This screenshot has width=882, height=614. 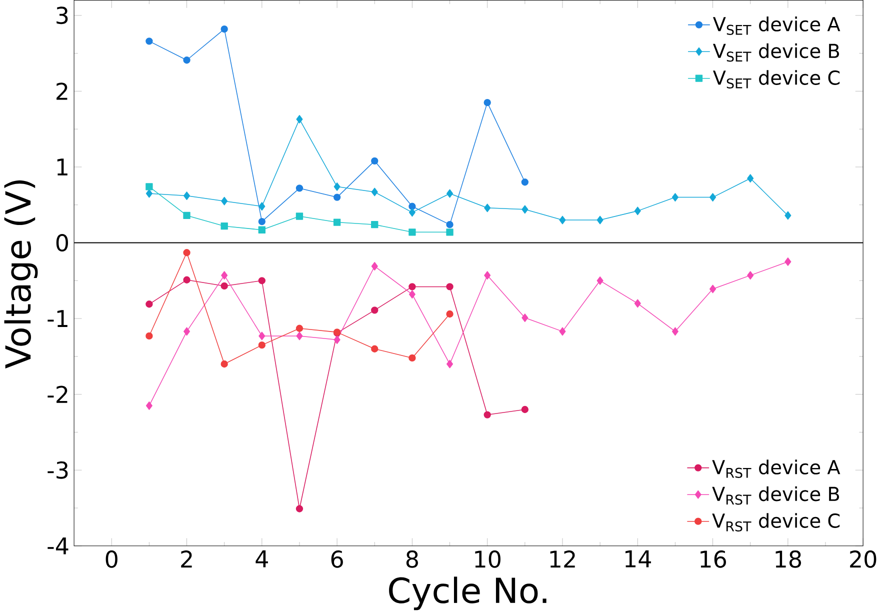 What do you see at coordinates (62, 243) in the screenshot?
I see `y-tick-label: 0` at bounding box center [62, 243].